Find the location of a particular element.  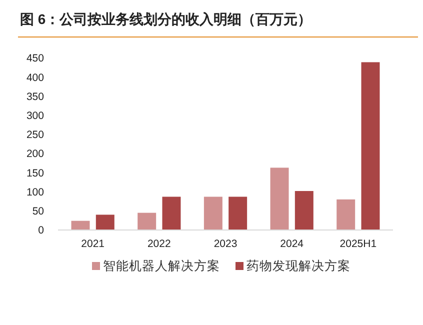

y-tick-label: 0 is located at coordinates (41, 230).